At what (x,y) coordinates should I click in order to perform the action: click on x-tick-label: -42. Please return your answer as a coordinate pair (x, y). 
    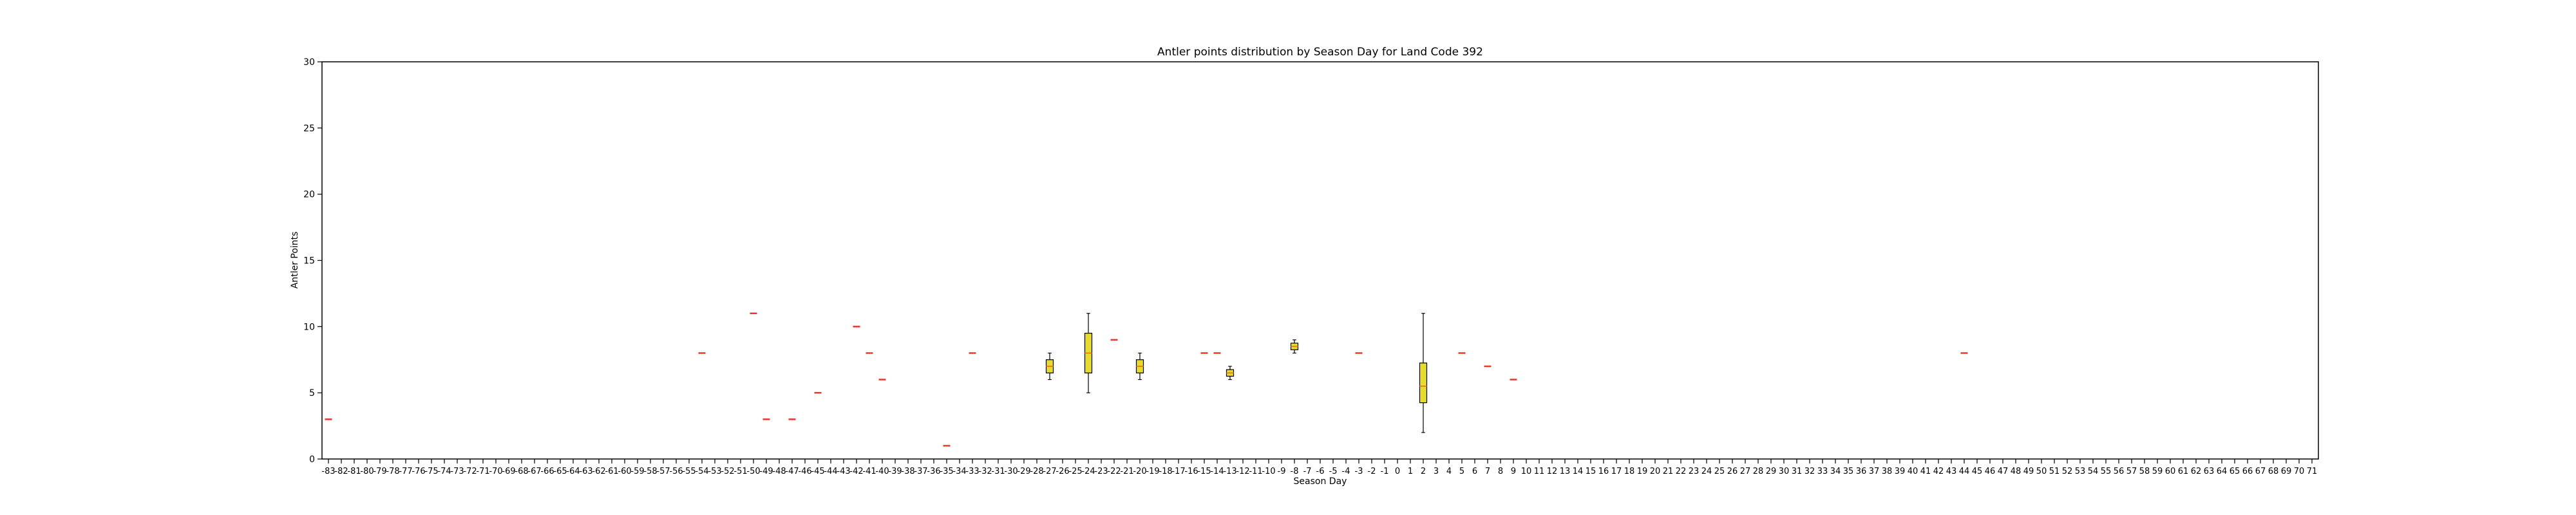
    Looking at the image, I should click on (856, 472).